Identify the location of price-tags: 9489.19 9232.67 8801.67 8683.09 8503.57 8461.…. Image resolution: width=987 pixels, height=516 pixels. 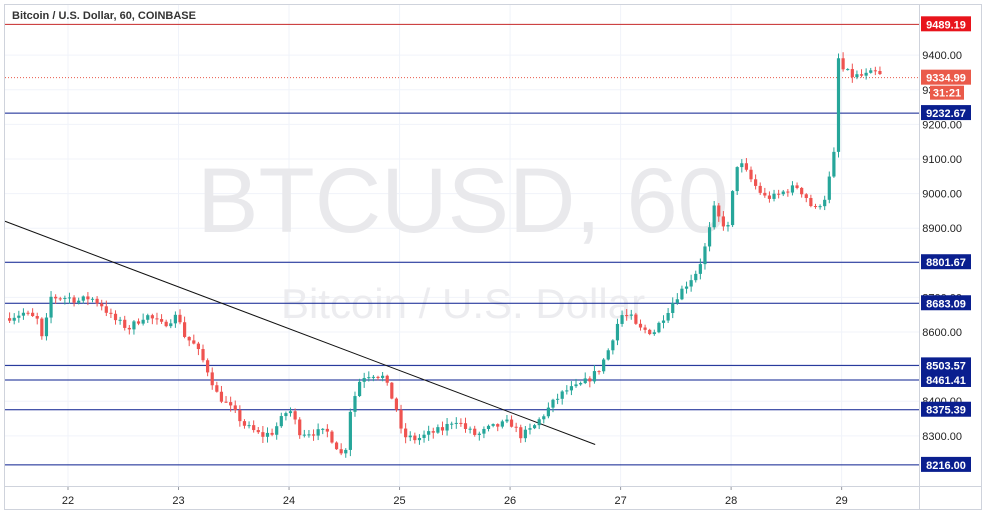
(946, 244).